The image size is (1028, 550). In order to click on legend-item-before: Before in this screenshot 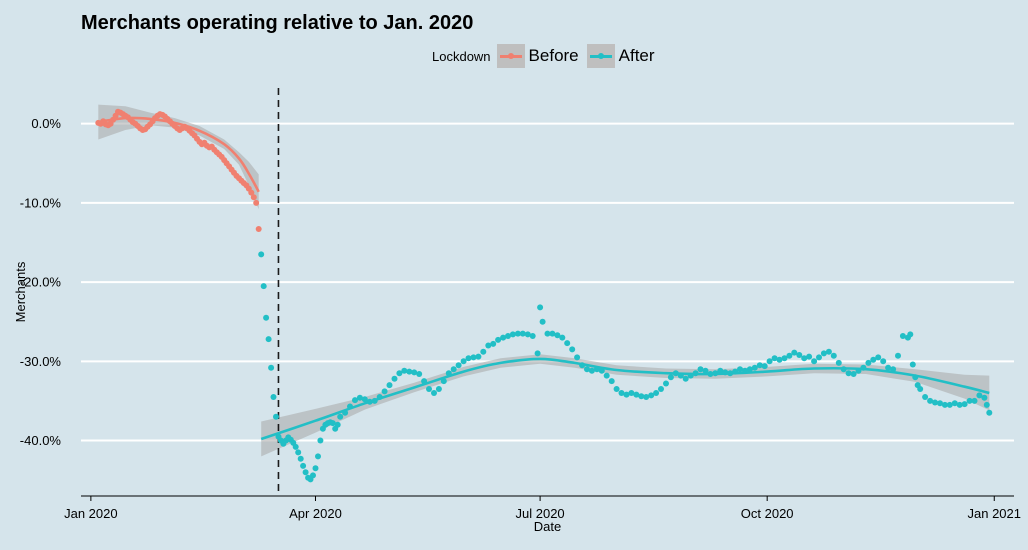, I will do `click(537, 56)`.